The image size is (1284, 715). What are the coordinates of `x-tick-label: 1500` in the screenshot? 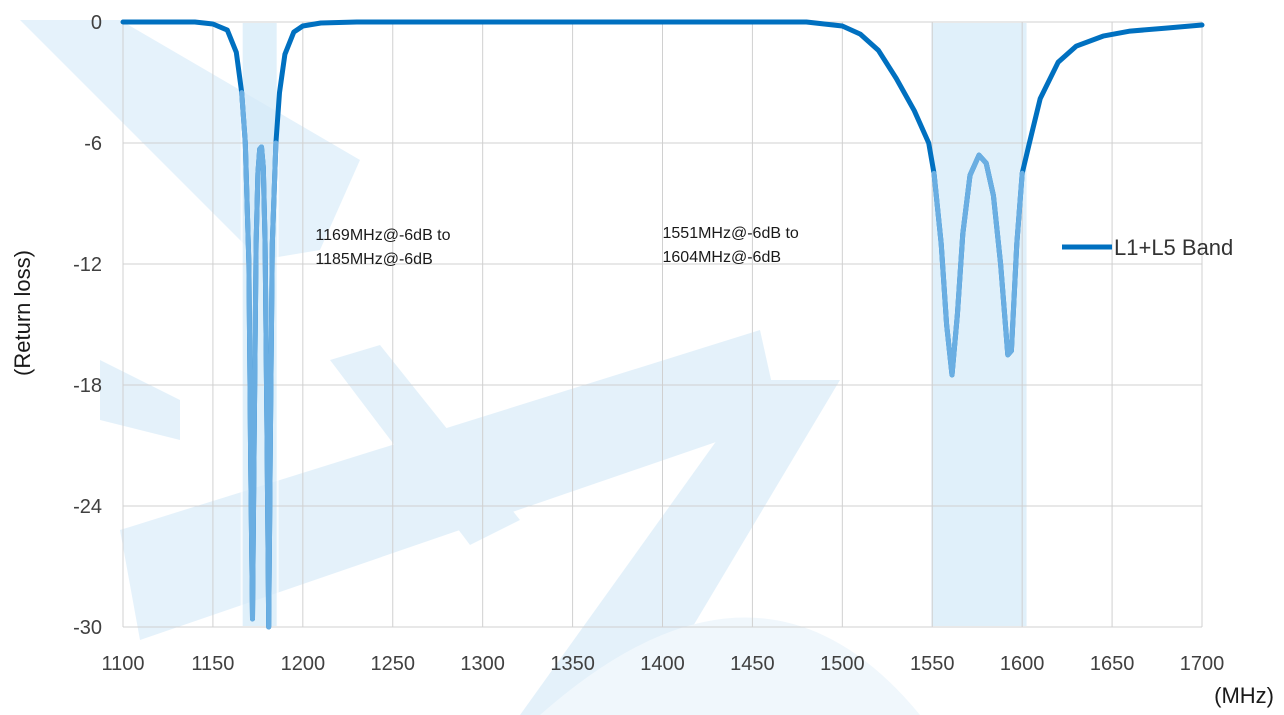 It's located at (842, 664).